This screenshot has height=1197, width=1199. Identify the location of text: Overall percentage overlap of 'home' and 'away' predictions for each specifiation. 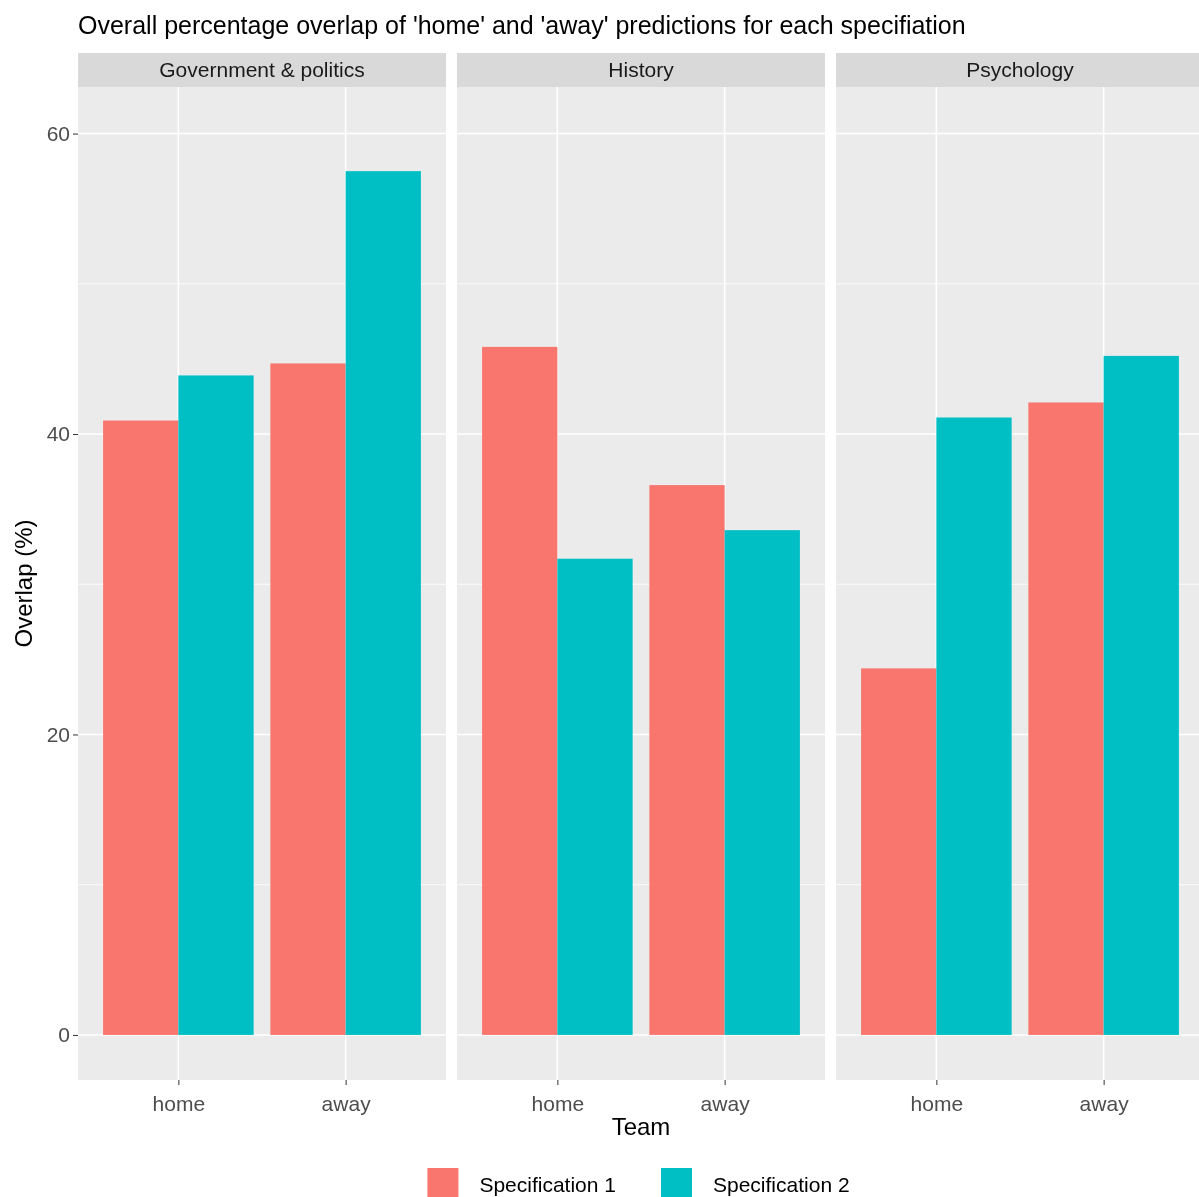
(522, 25).